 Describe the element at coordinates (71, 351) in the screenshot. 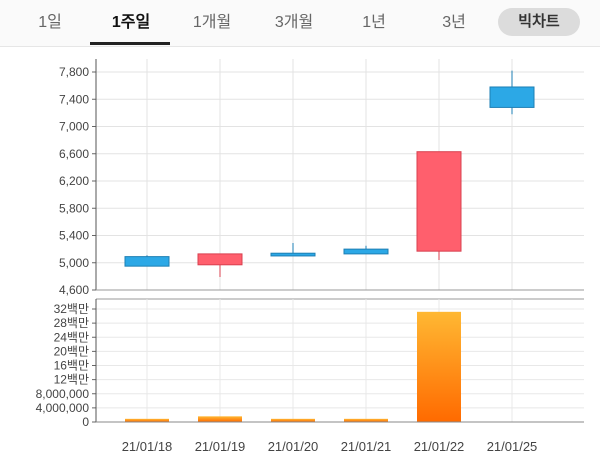

I see `volume-tick-label: 20백만` at that location.